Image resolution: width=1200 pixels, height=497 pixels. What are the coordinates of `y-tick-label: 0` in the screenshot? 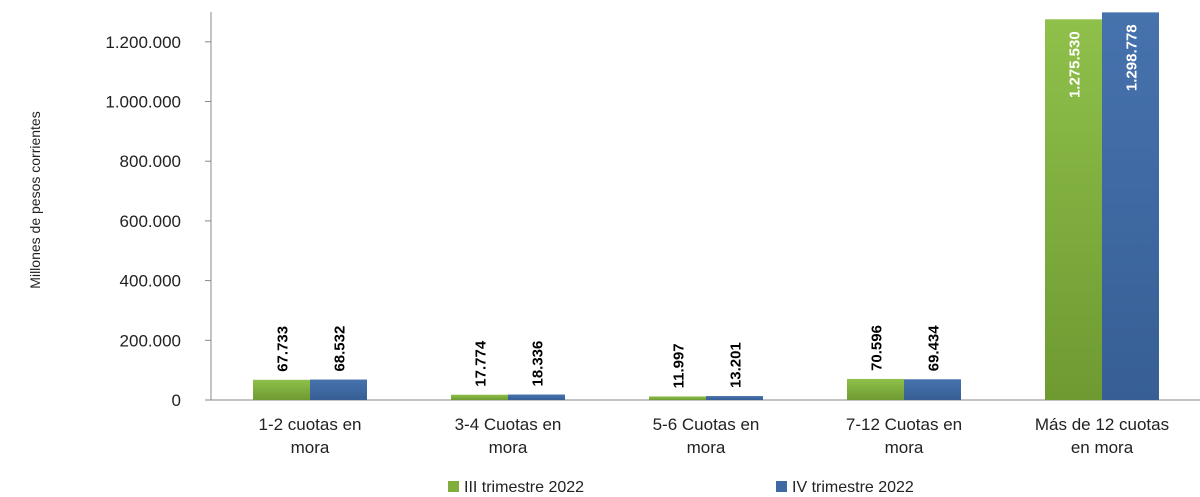 It's located at (176, 400).